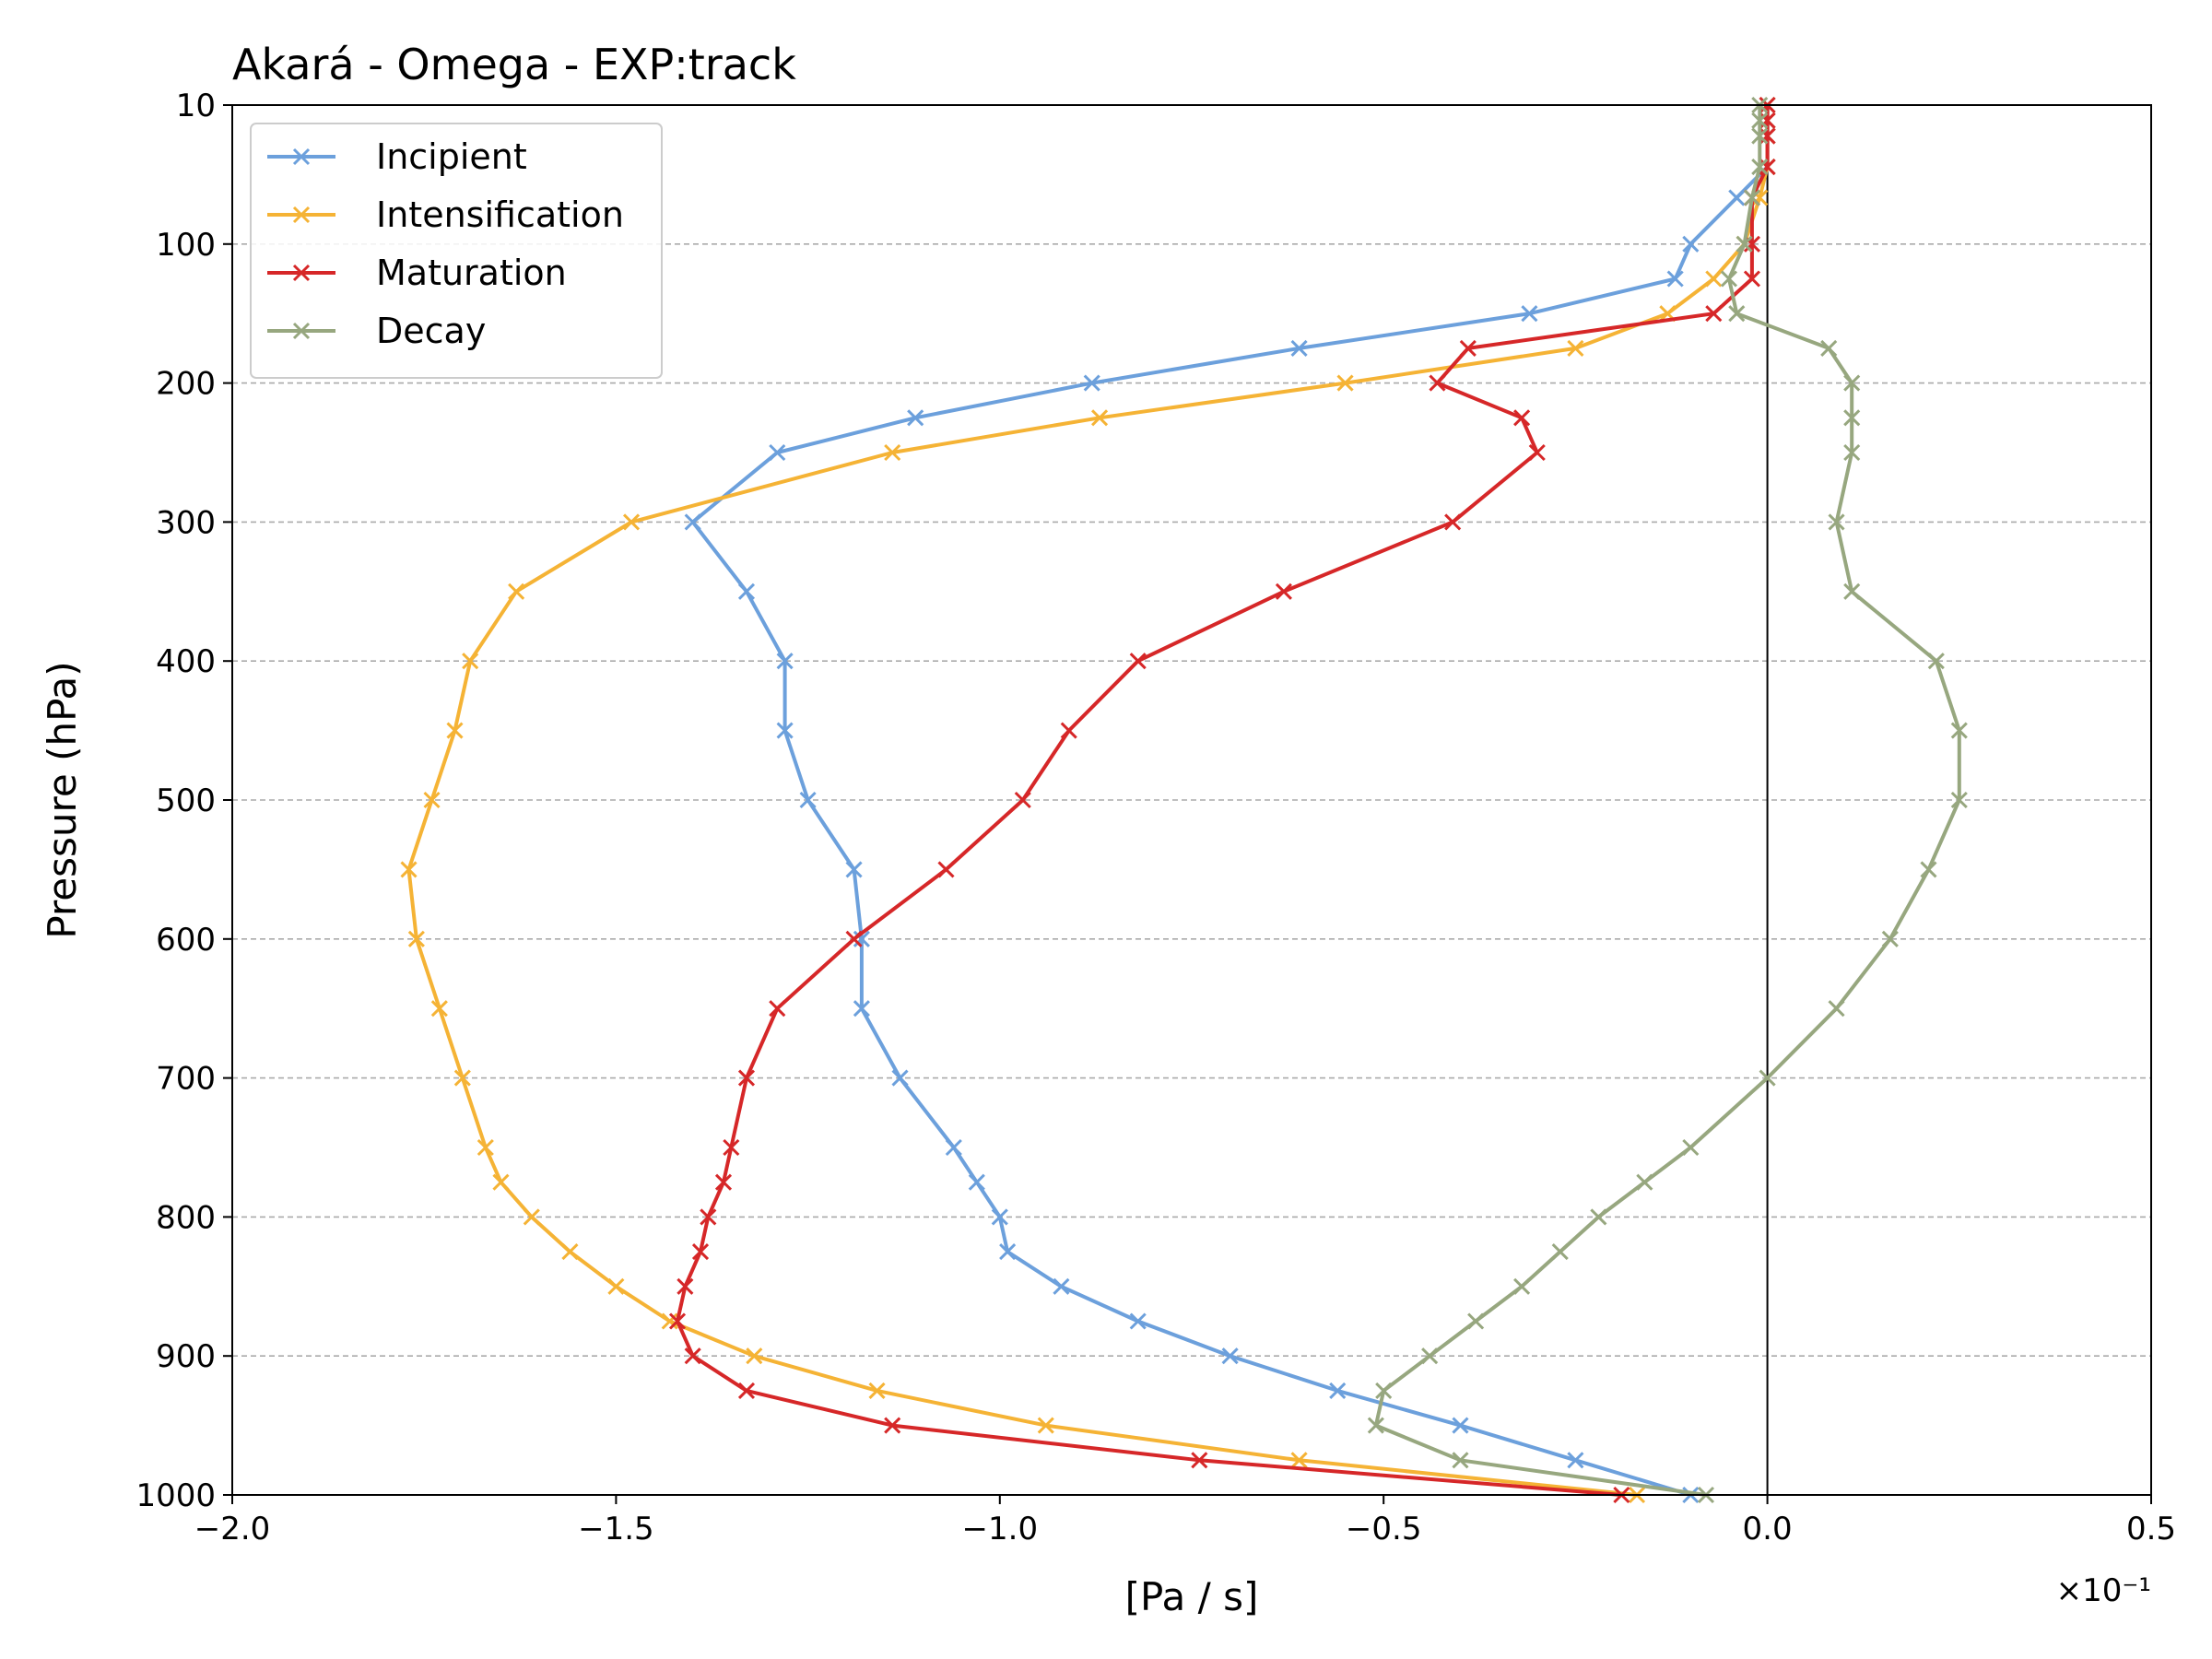  Describe the element at coordinates (456, 251) in the screenshot. I see `legend-box` at that location.